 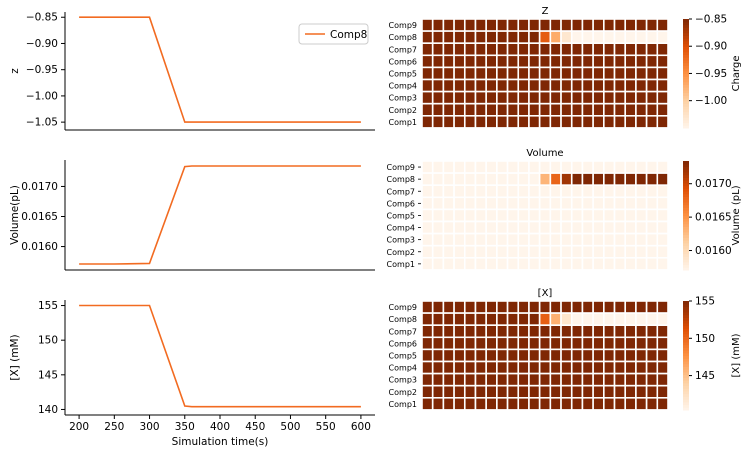 I want to click on x-tick-label: 250, so click(x=114, y=427).